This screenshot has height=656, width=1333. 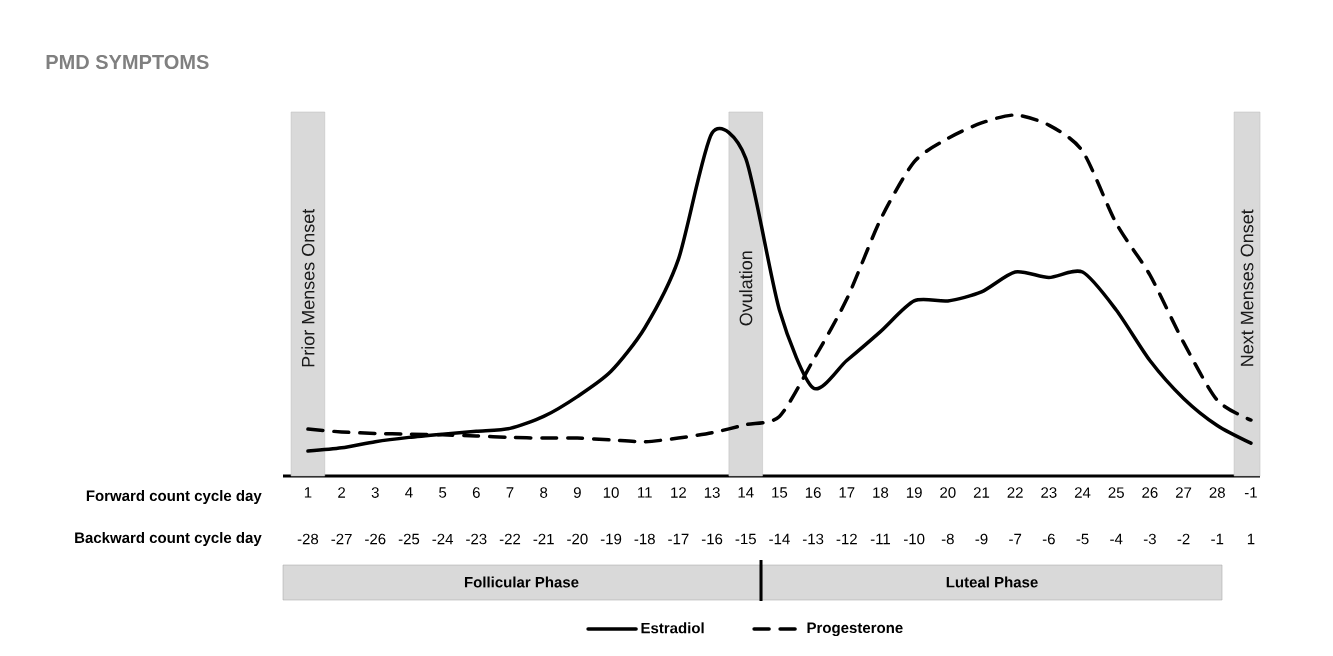 I want to click on x-tick-label: 11, so click(x=645, y=492).